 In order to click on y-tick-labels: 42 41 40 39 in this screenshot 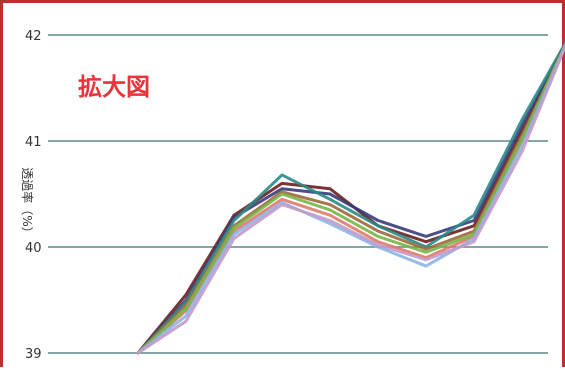, I will do `click(33, 195)`.